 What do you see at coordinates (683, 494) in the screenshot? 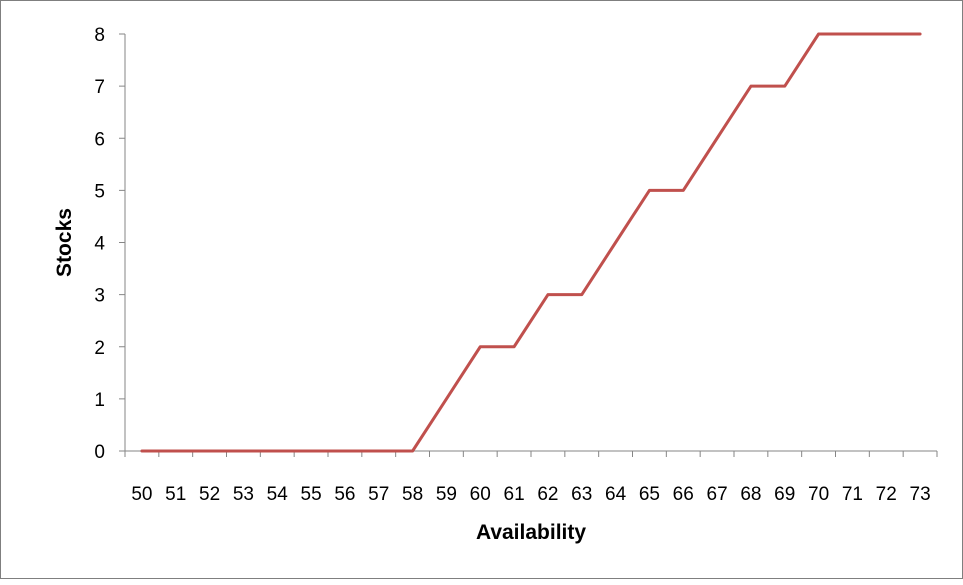
I see `x-tick-label: 66` at bounding box center [683, 494].